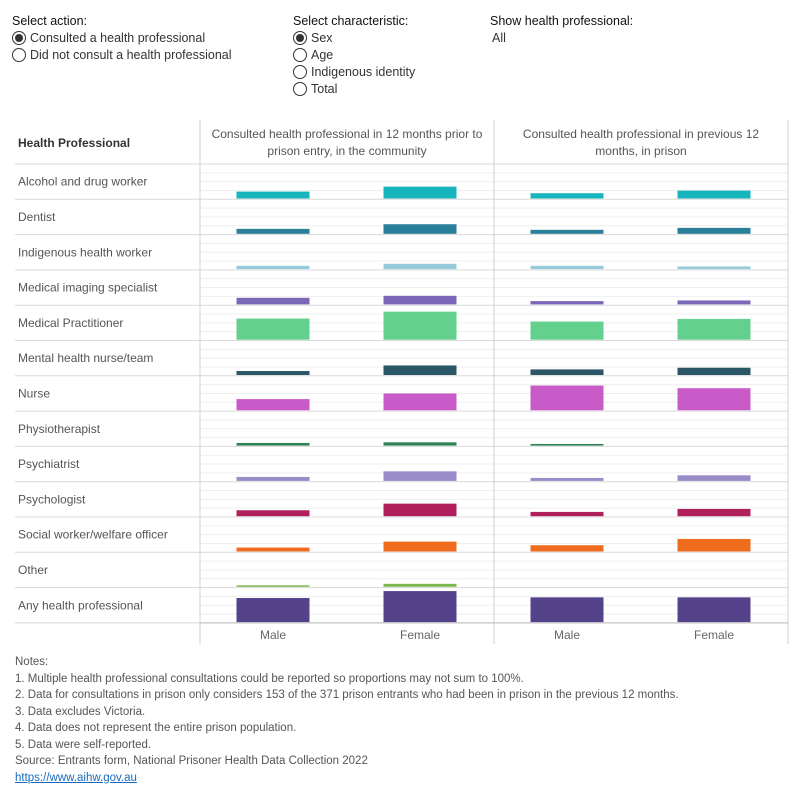 This screenshot has width=800, height=800. What do you see at coordinates (80, 605) in the screenshot?
I see `row-label: Any health professional` at bounding box center [80, 605].